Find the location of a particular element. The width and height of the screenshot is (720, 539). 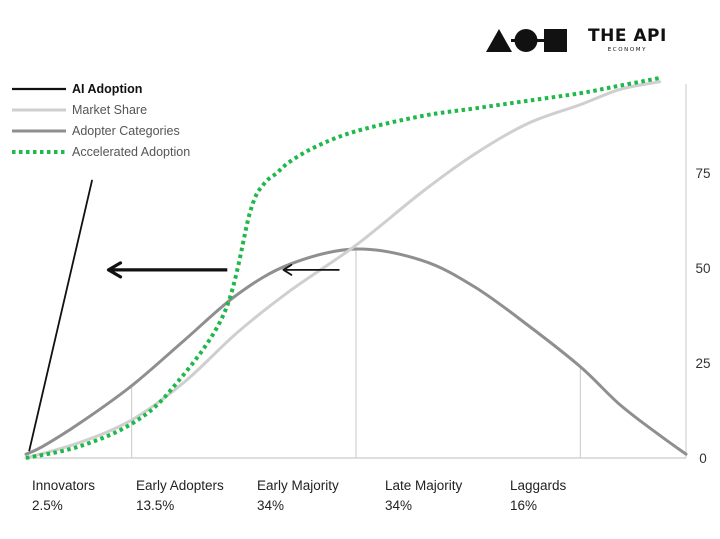

legend-label: Market Share is located at coordinates (110, 109).